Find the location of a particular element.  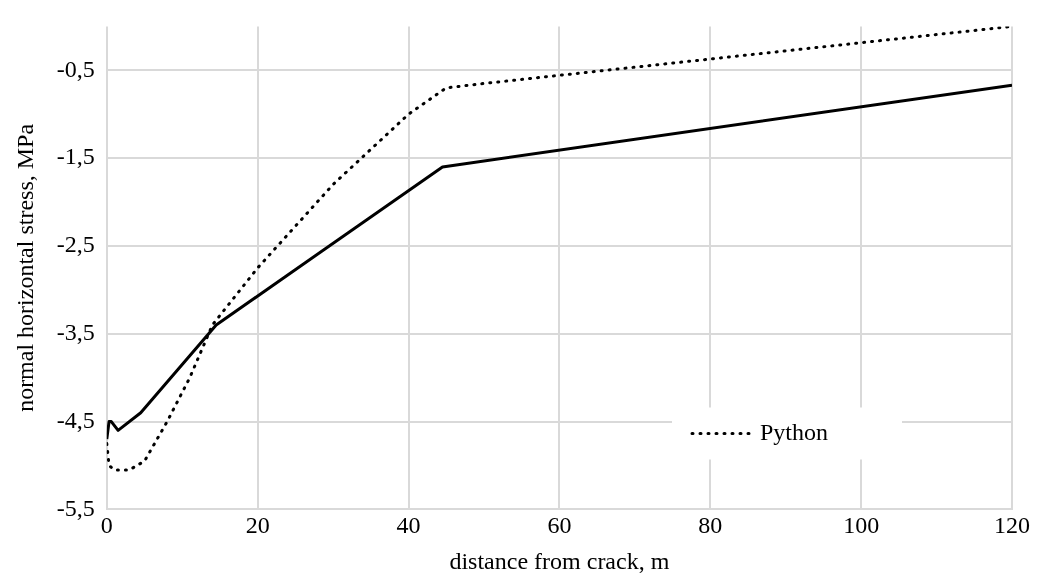

x-tick-label: 40 is located at coordinates (408, 525).